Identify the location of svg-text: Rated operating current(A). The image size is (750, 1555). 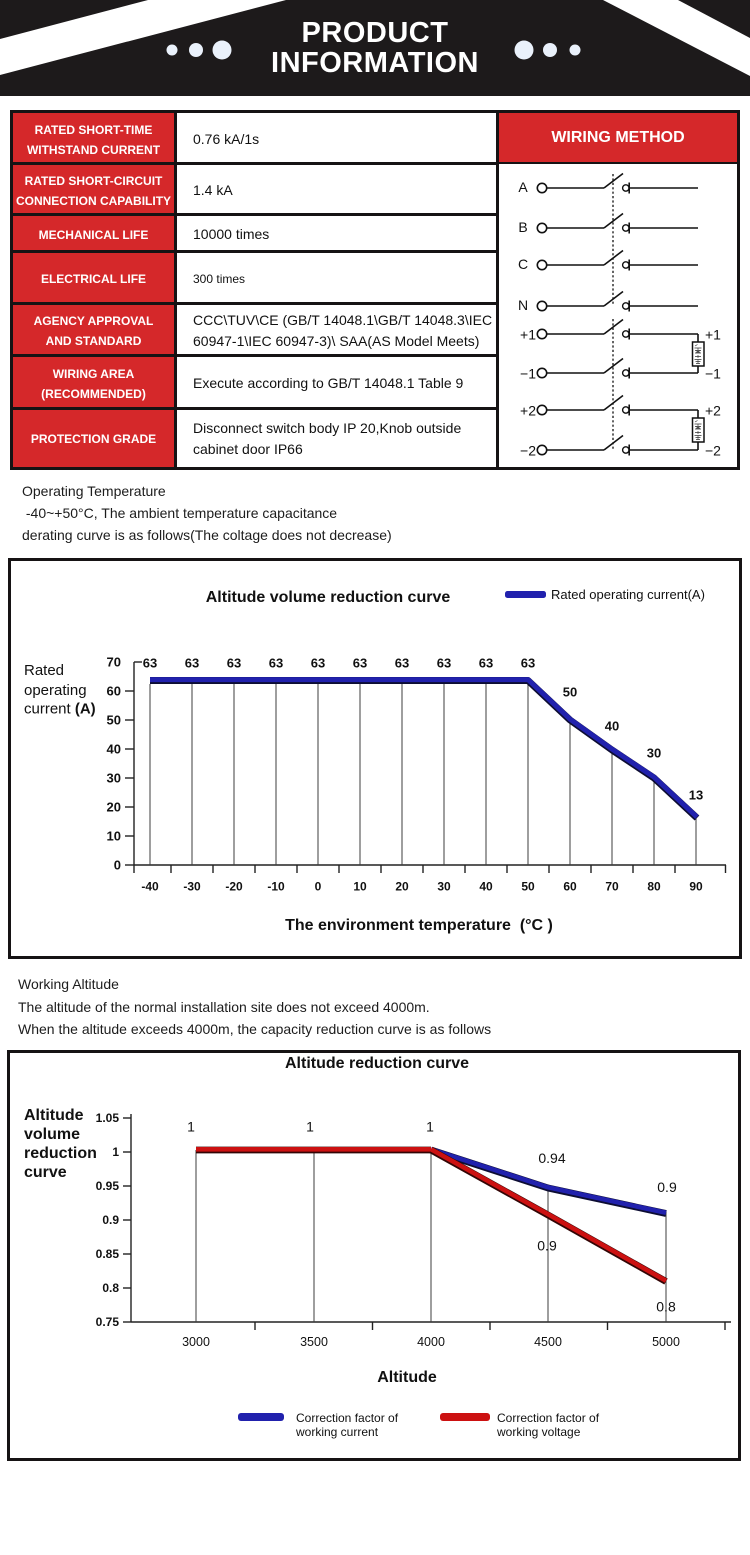
(628, 594).